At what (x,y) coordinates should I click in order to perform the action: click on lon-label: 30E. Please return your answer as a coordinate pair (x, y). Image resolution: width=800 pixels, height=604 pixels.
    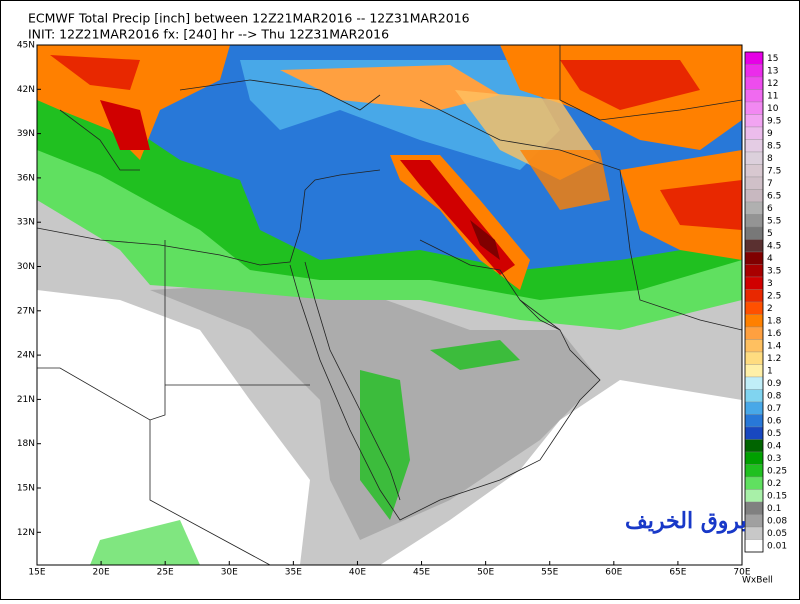
    Looking at the image, I should click on (229, 573).